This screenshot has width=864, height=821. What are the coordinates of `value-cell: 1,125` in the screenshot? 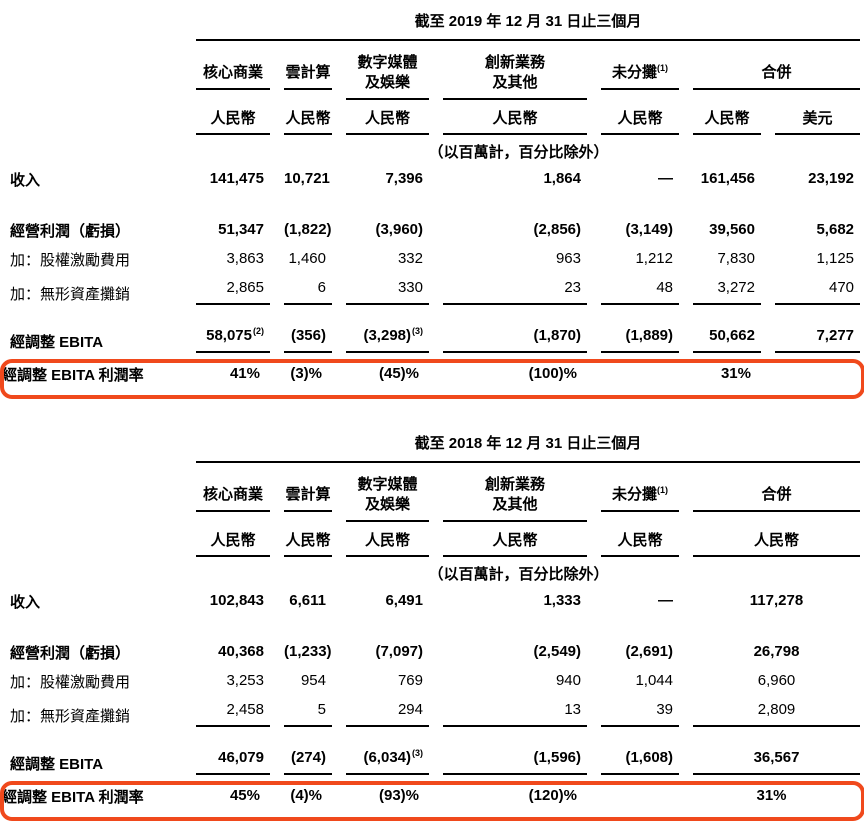 It's located at (810, 259).